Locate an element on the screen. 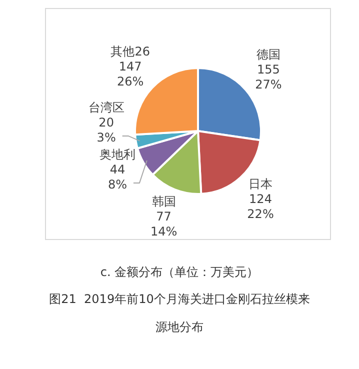 This screenshot has width=359, height=369. slice-label: 台湾区 is located at coordinates (106, 107).